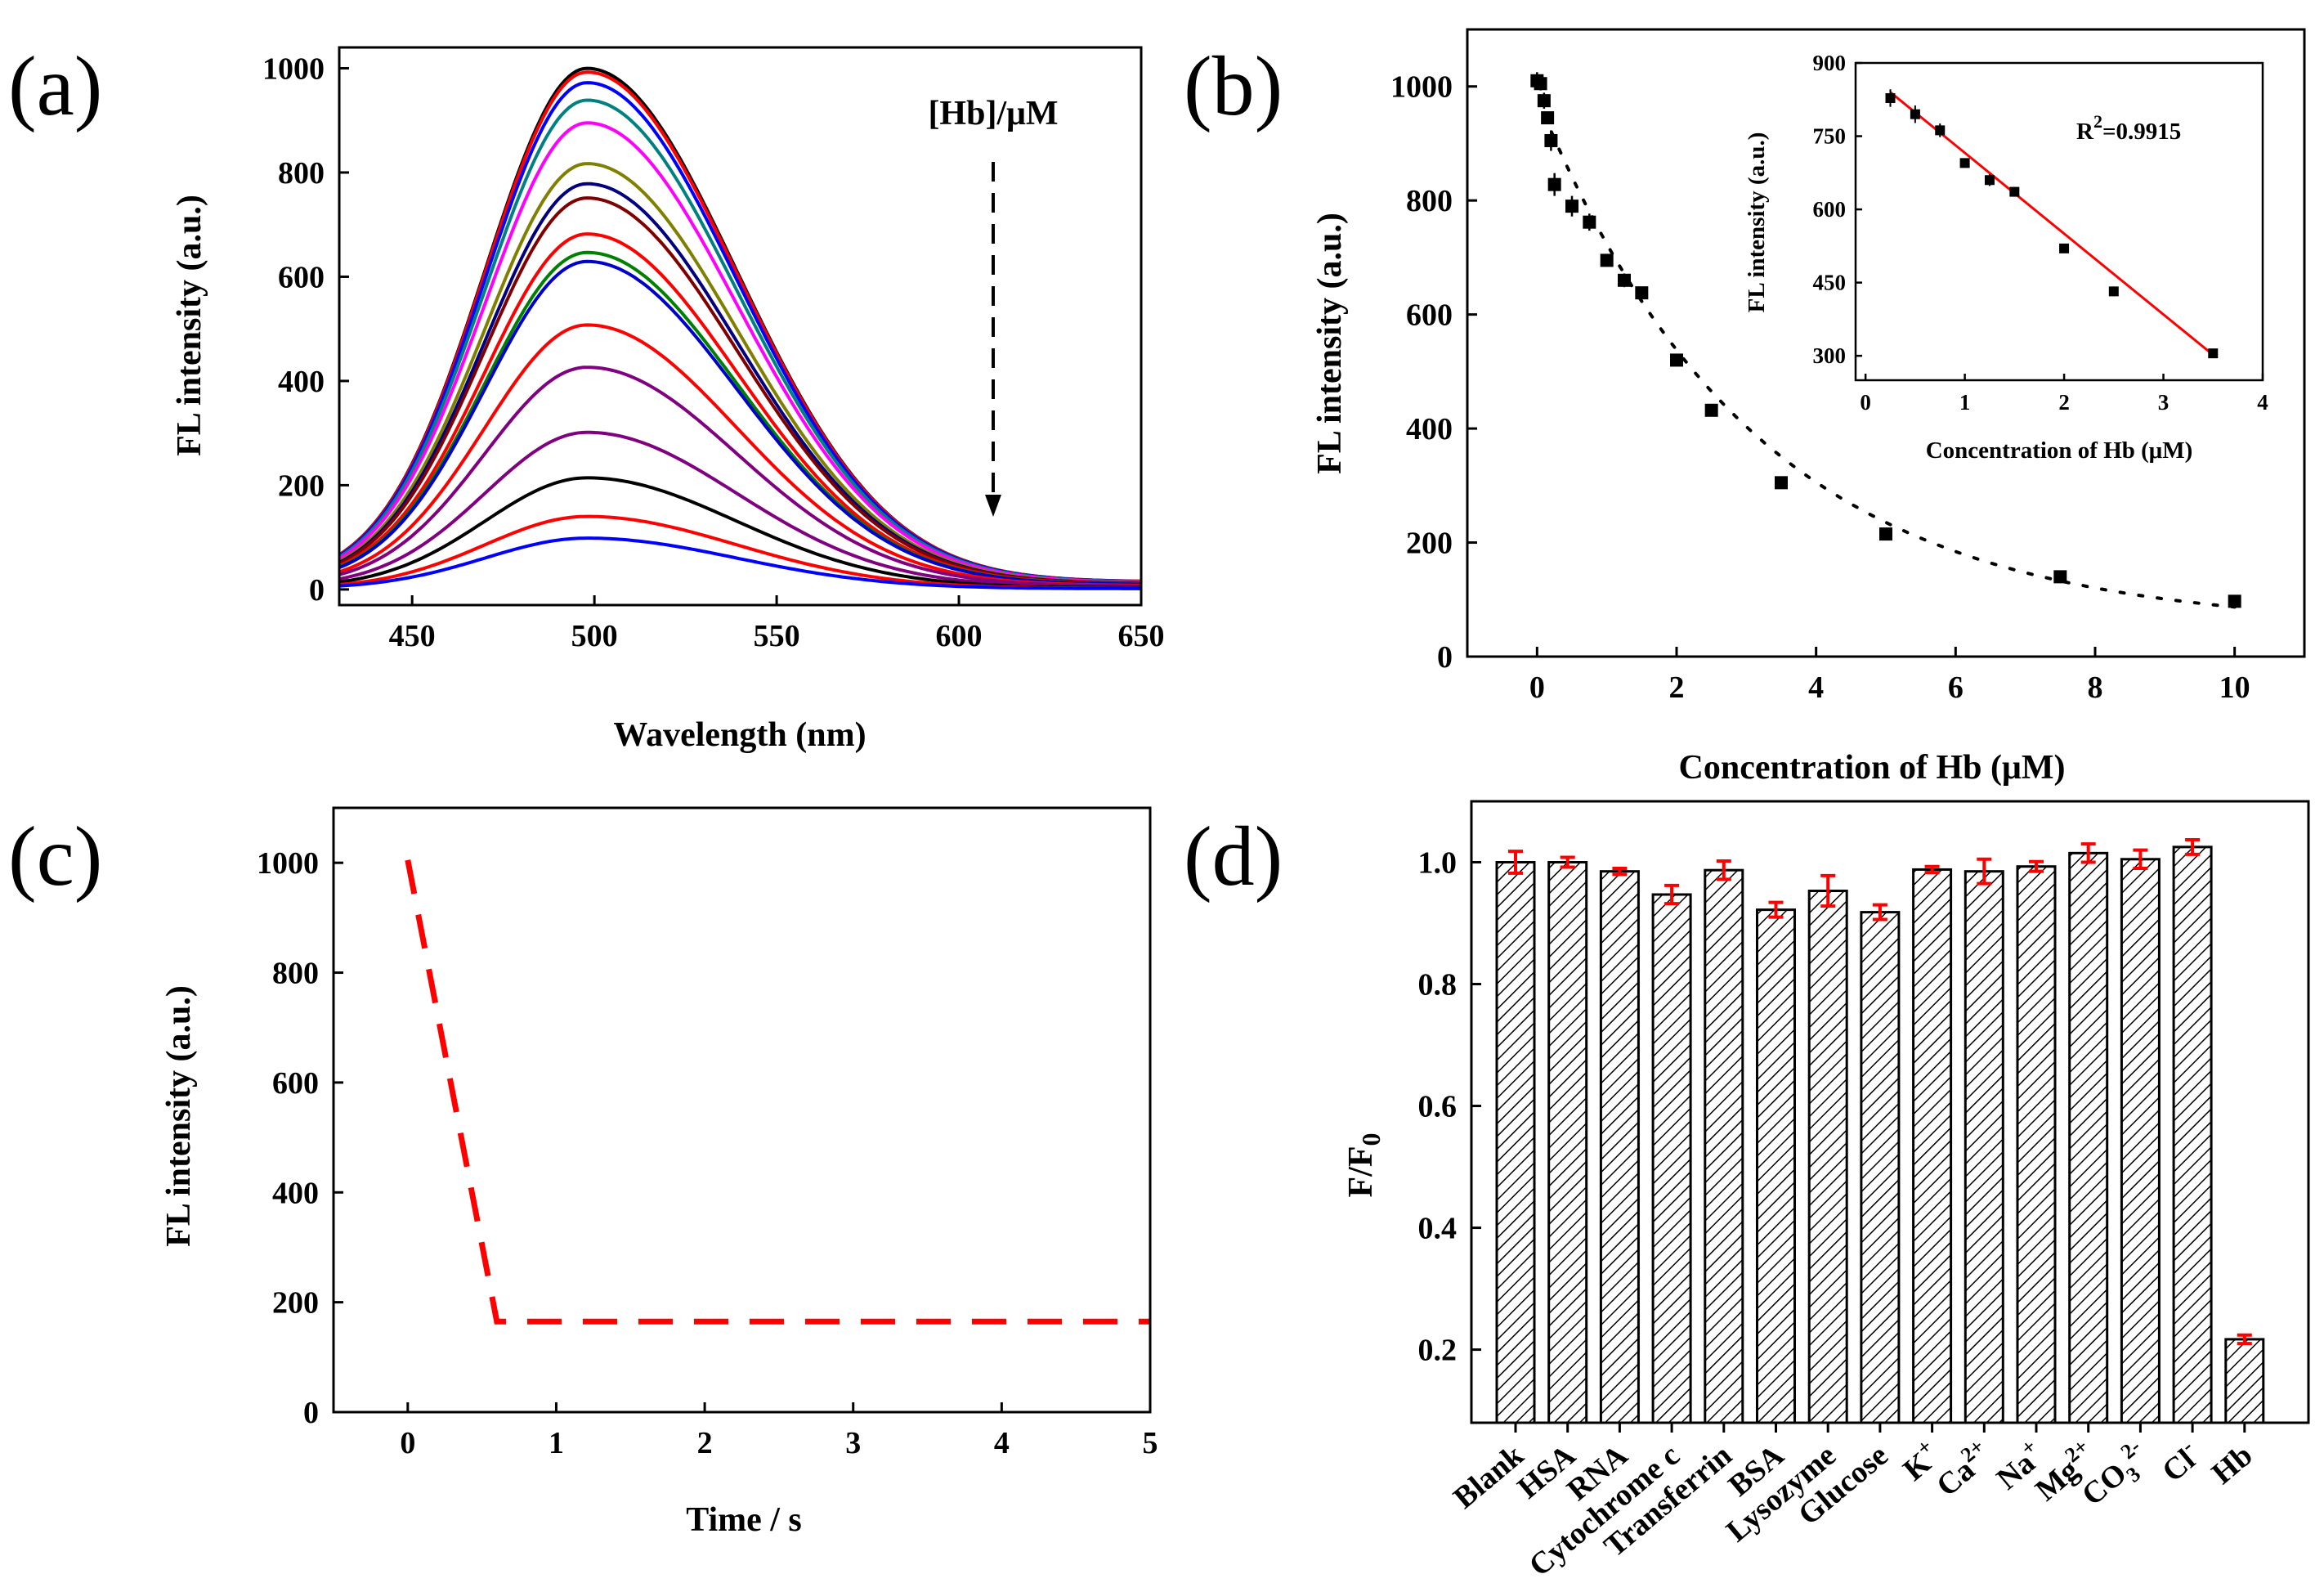  I want to click on panel-b-label: (b), so click(1233, 86).